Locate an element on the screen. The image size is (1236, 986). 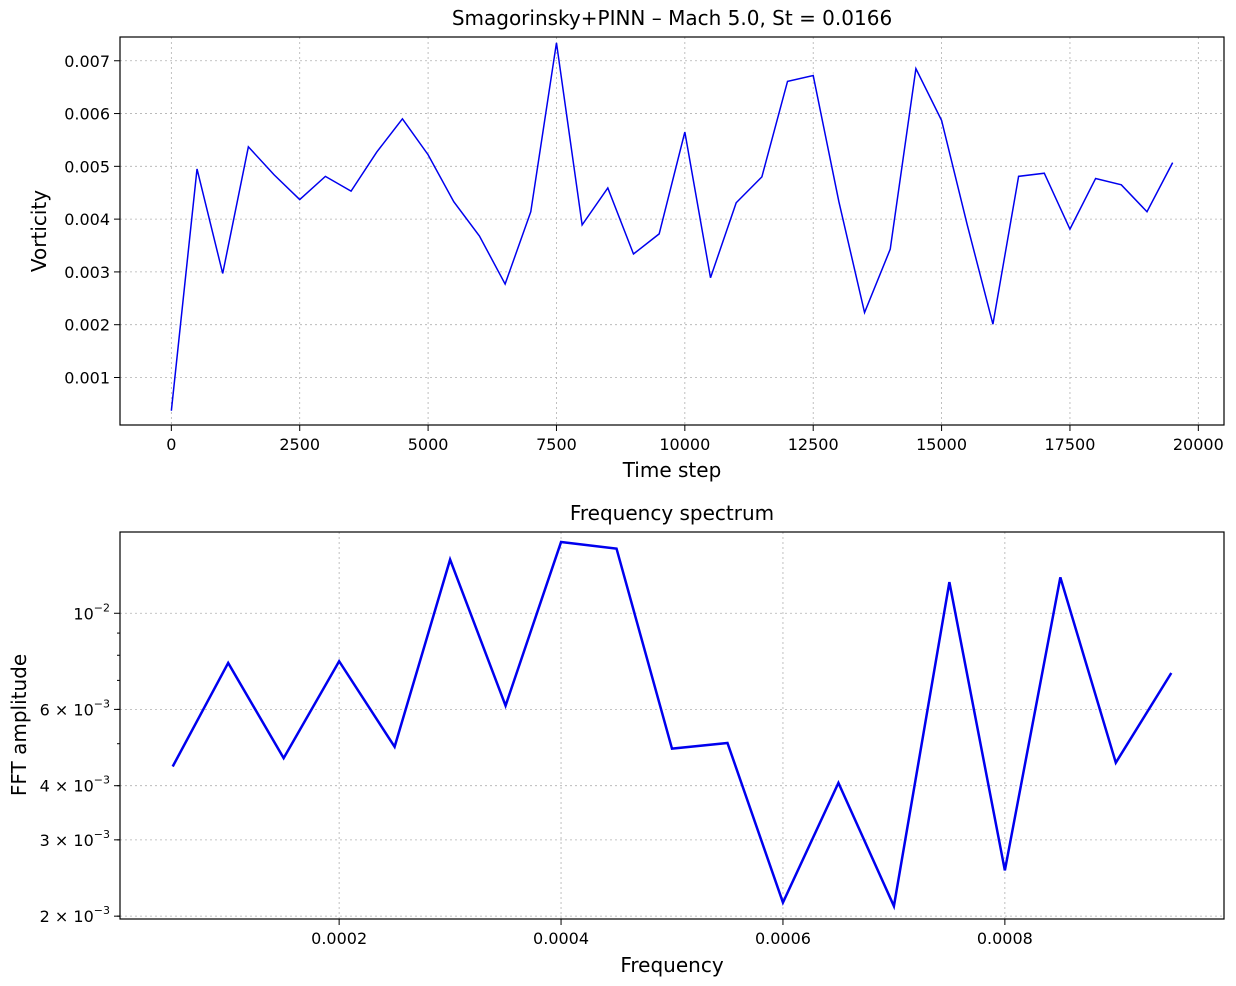
vorticity-y-axis-label: Vorticity is located at coordinates (39, 231).